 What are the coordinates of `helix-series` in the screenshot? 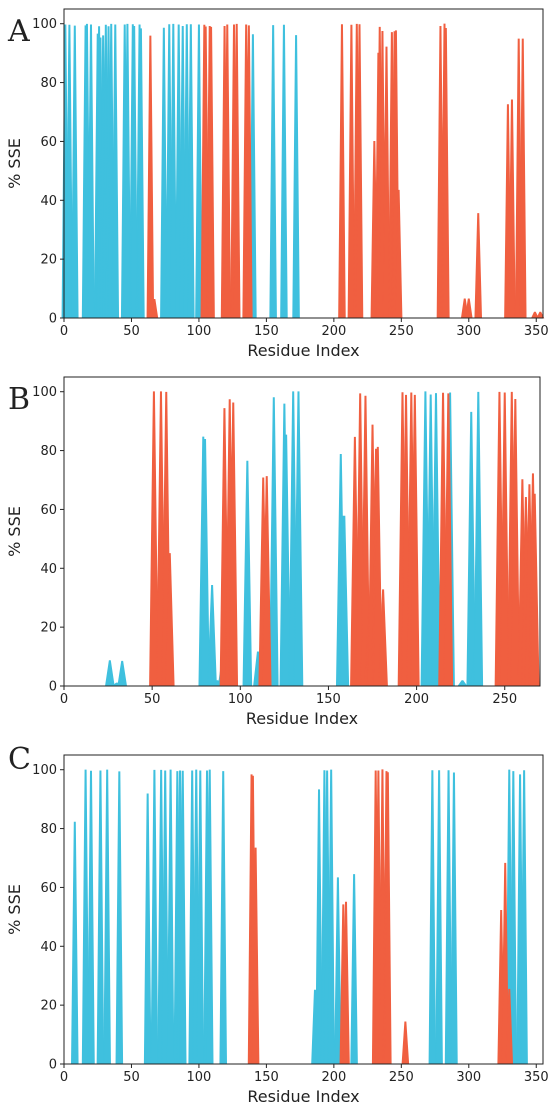 It's located at (380, 917).